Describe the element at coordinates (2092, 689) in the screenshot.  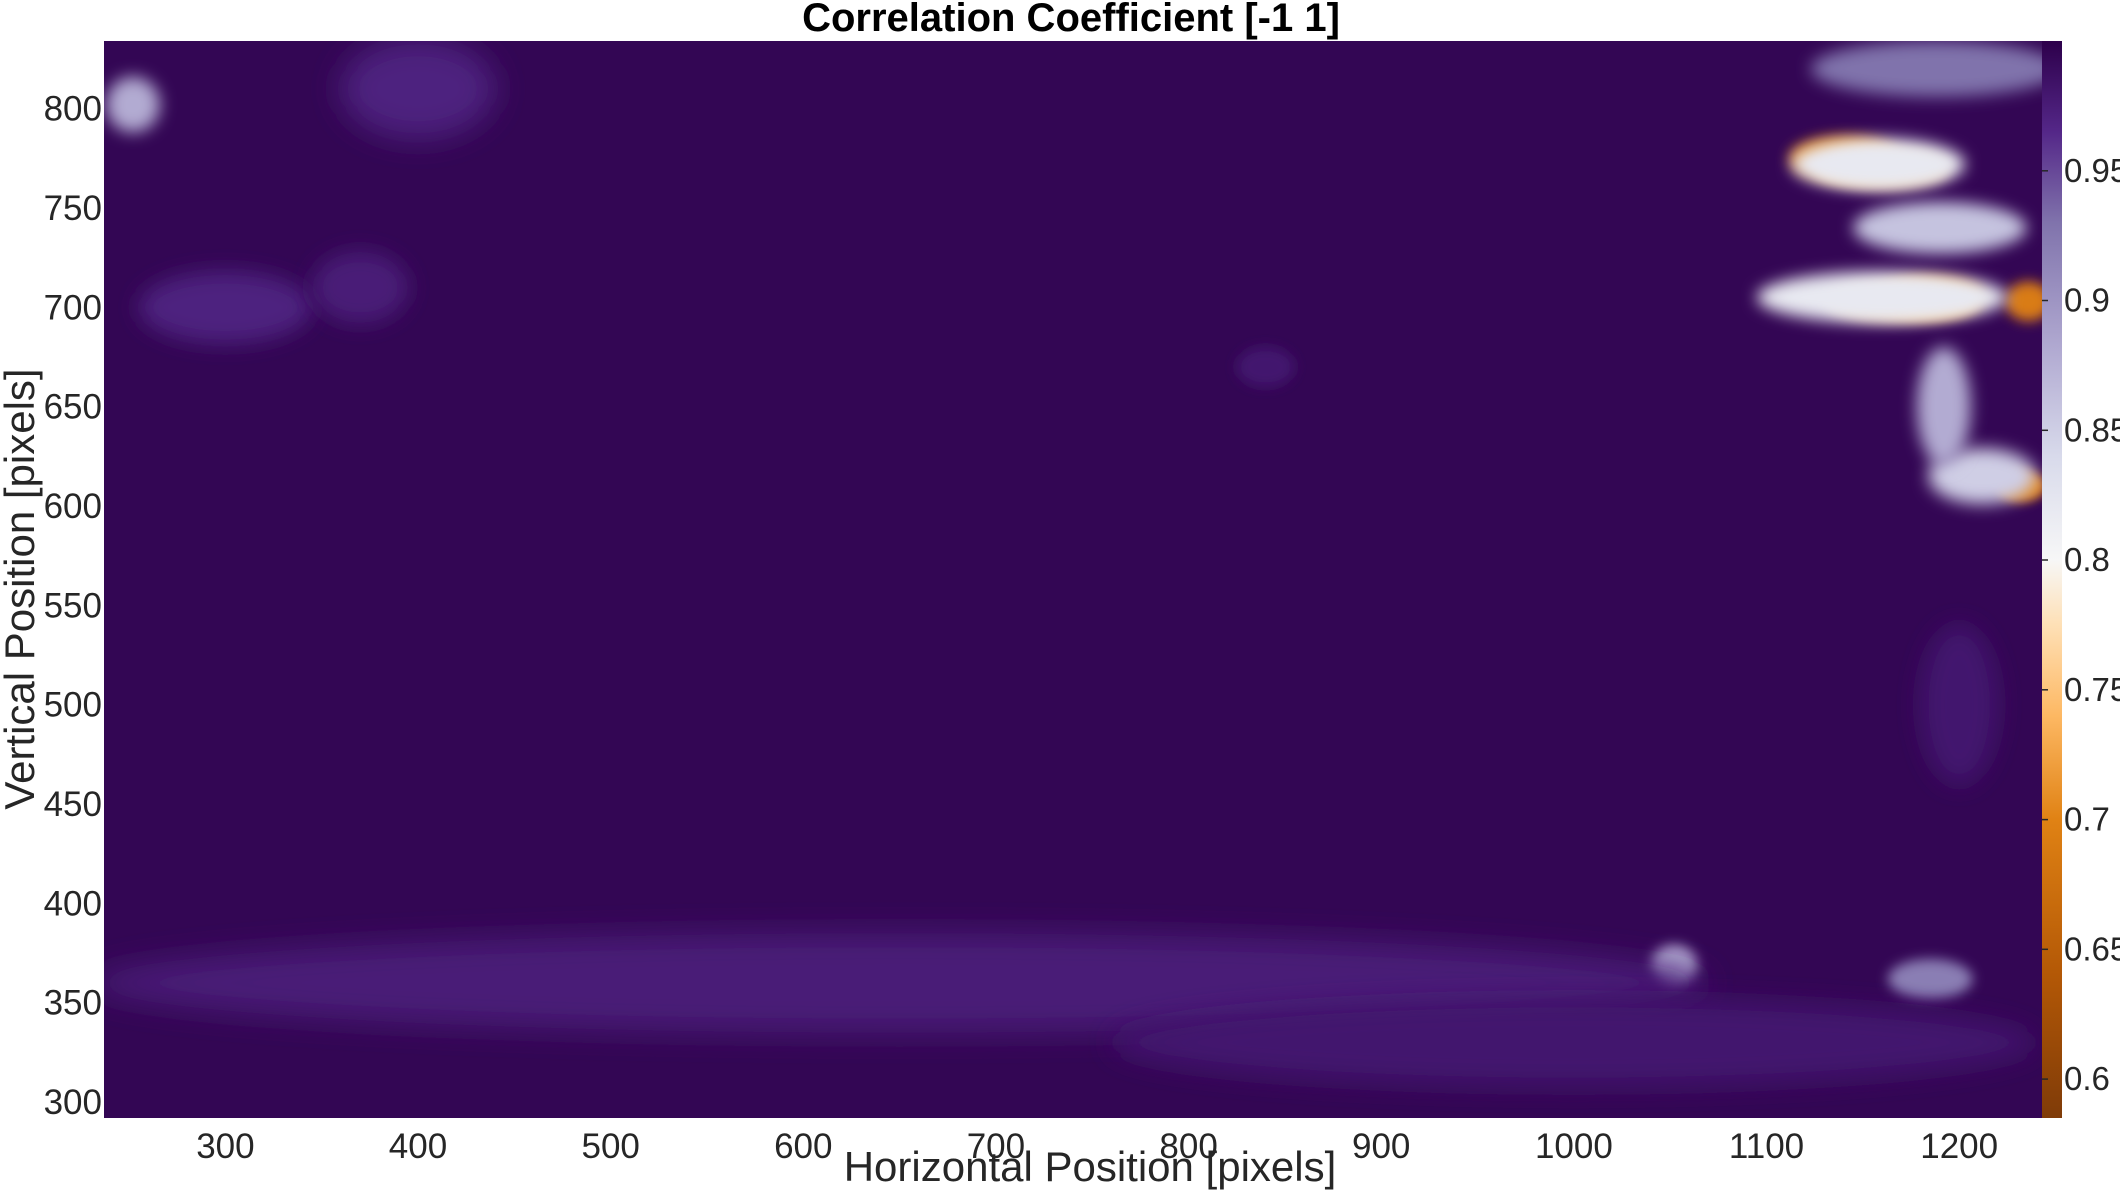
I see `colorbar-tick-label: 0.75` at that location.